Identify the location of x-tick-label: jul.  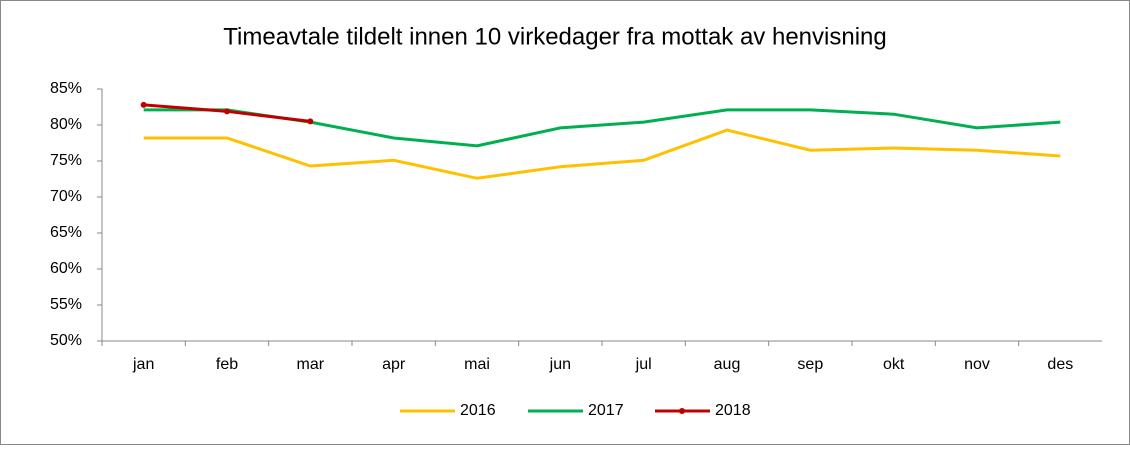
(643, 364).